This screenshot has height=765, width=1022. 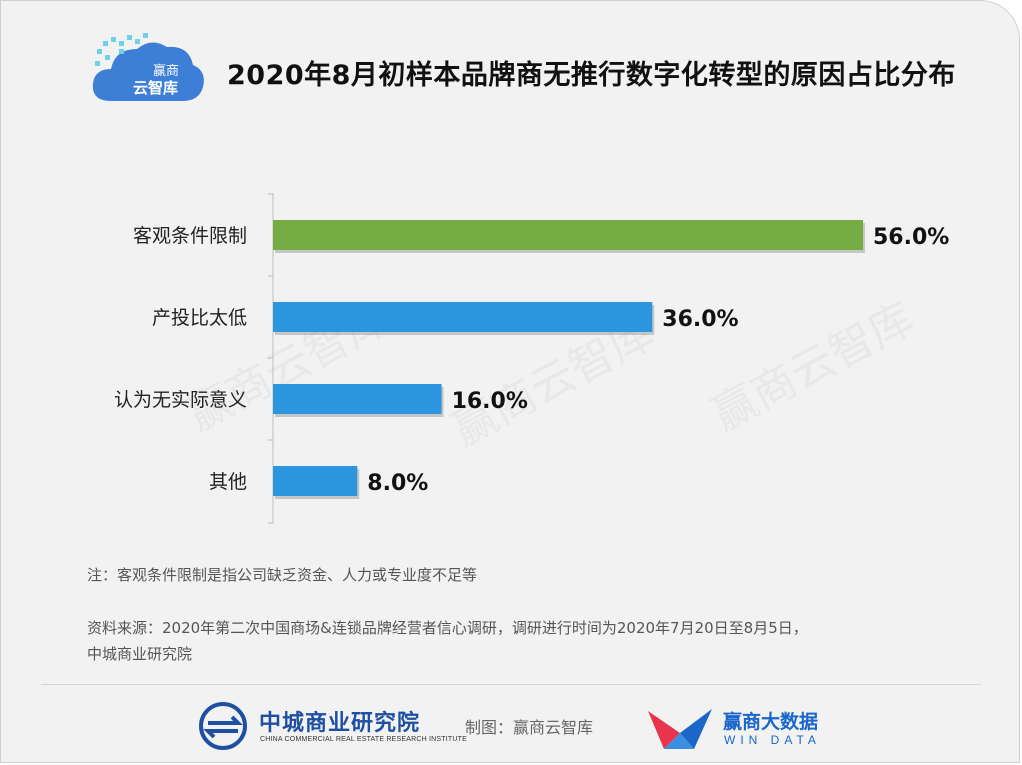 I want to click on value-label: 56.0%, so click(x=911, y=237).